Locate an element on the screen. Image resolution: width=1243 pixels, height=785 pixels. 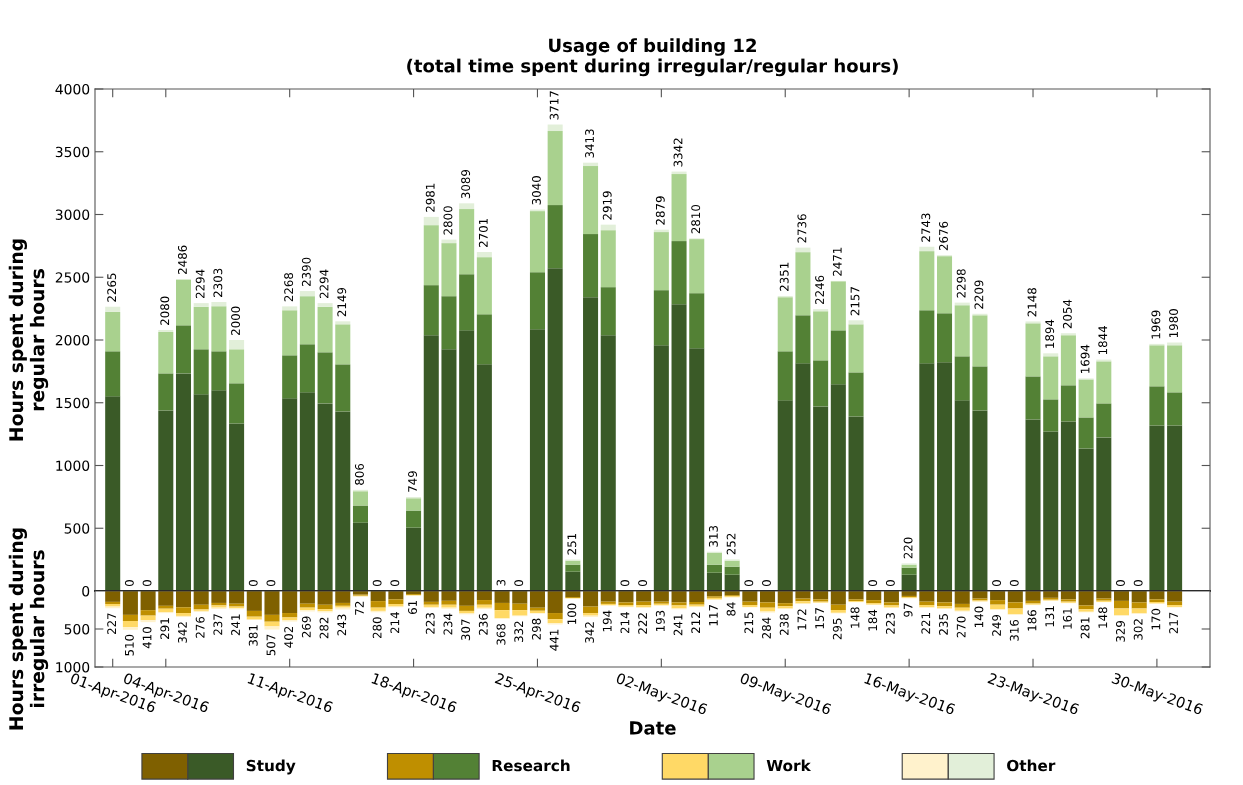
total-label: 2246 is located at coordinates (820, 290).